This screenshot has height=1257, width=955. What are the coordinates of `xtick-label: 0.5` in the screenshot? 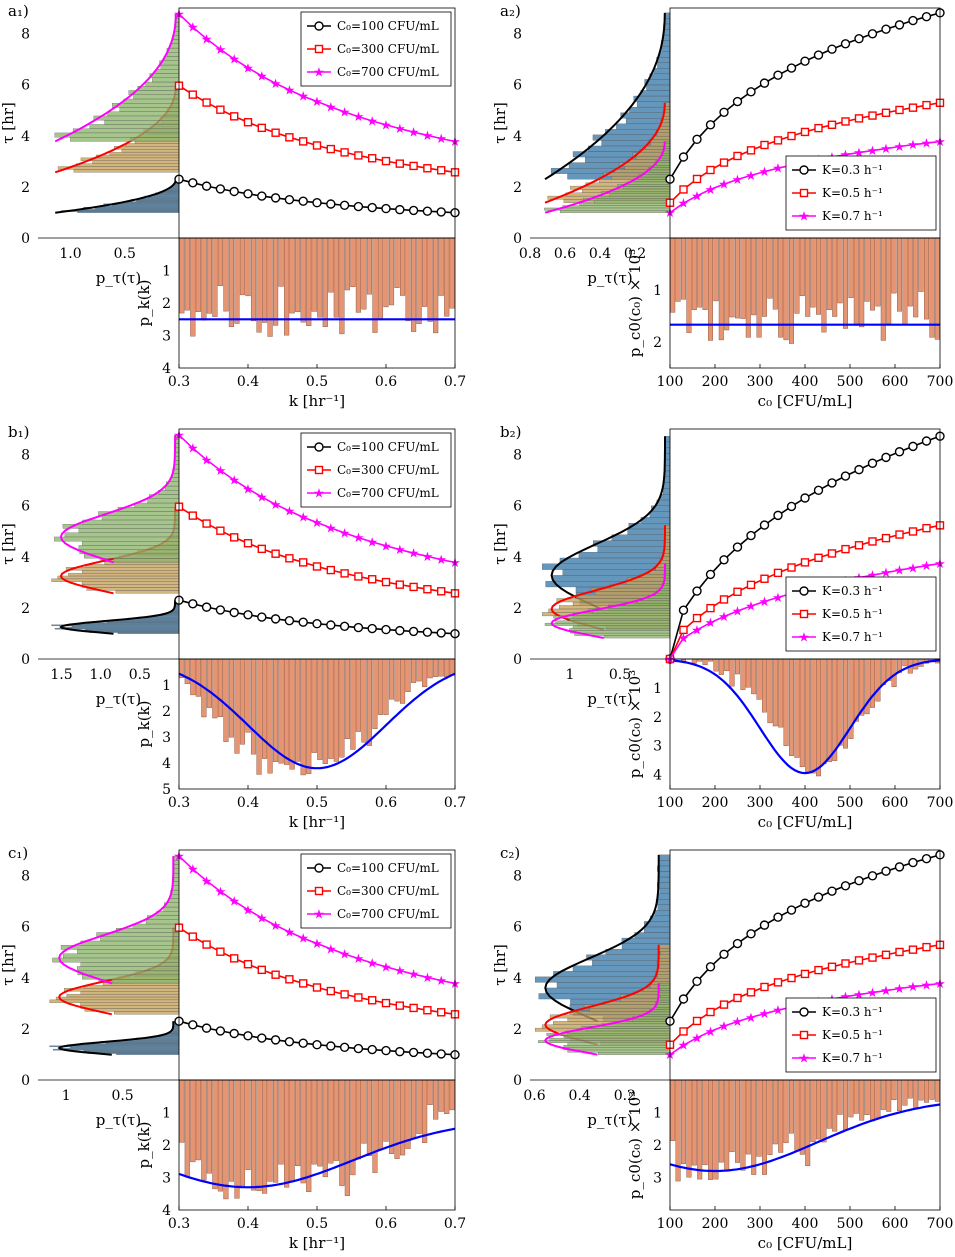 It's located at (317, 1224).